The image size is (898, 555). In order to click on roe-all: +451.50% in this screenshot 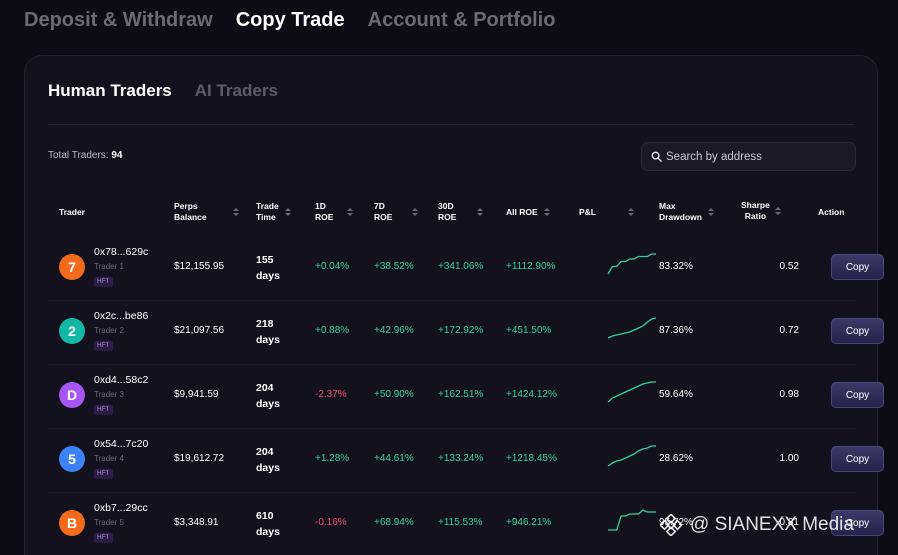, I will do `click(529, 330)`.